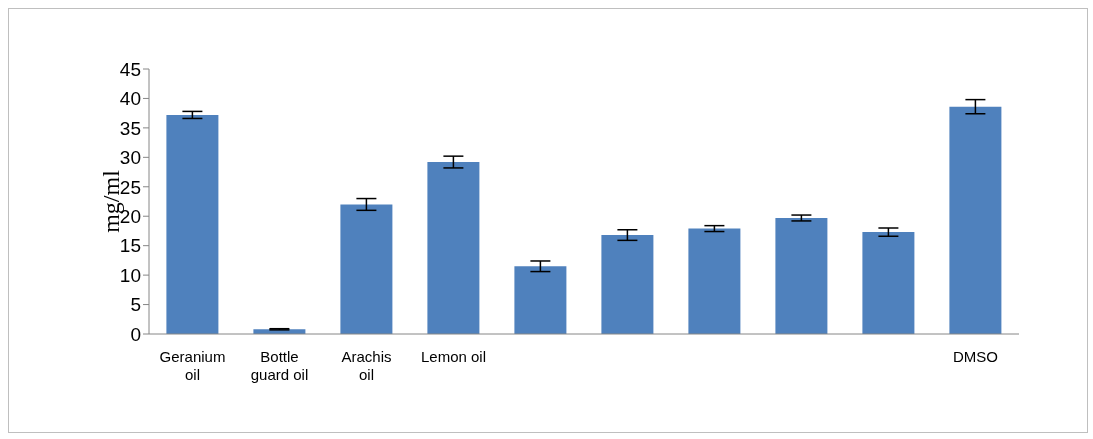  Describe the element at coordinates (135, 305) in the screenshot. I see `y-tick-label: 5` at that location.